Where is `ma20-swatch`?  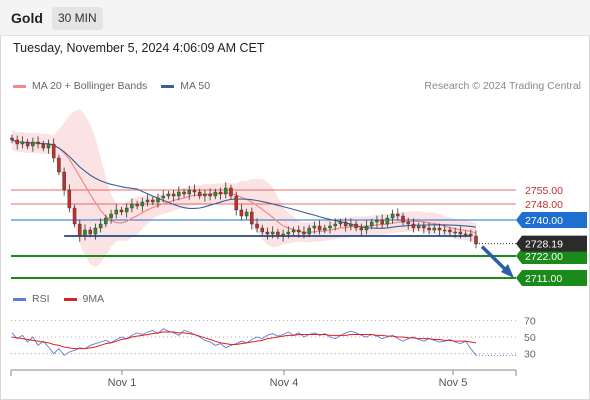
ma20-swatch is located at coordinates (19, 86).